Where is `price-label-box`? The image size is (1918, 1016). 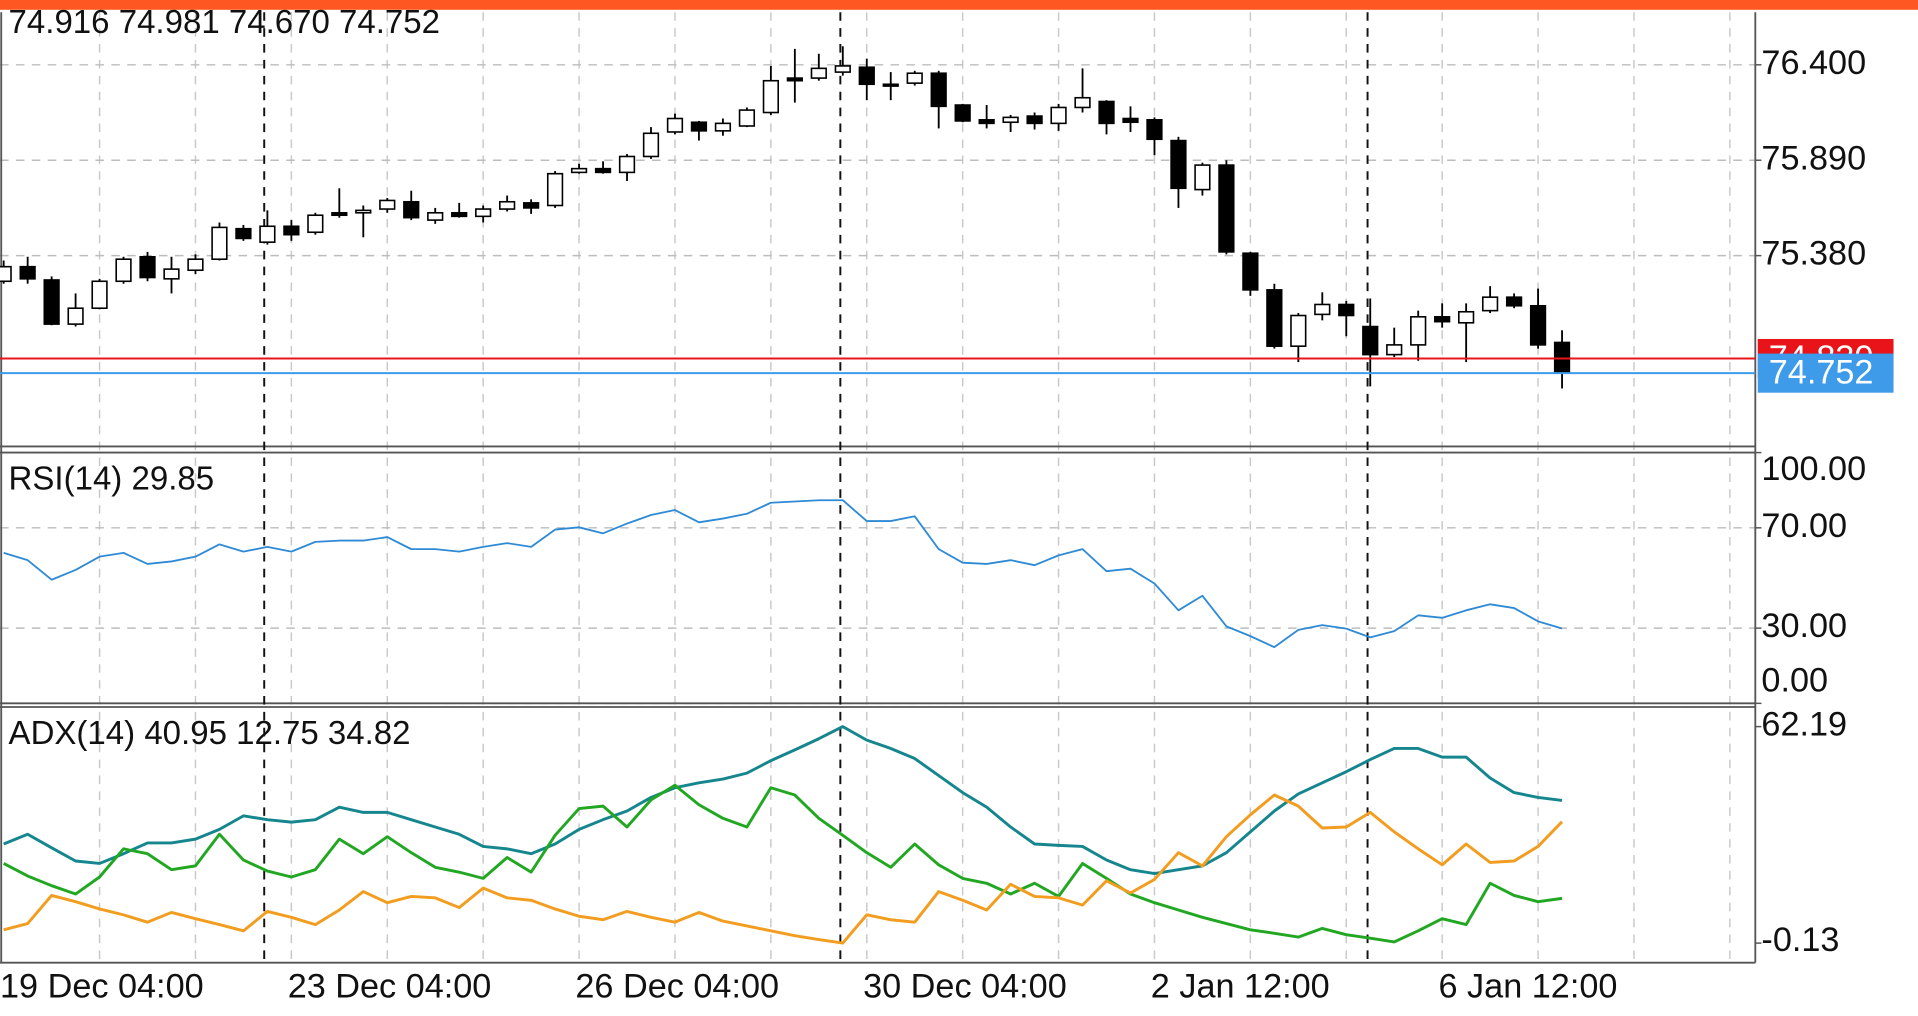
price-label-box is located at coordinates (1825, 373).